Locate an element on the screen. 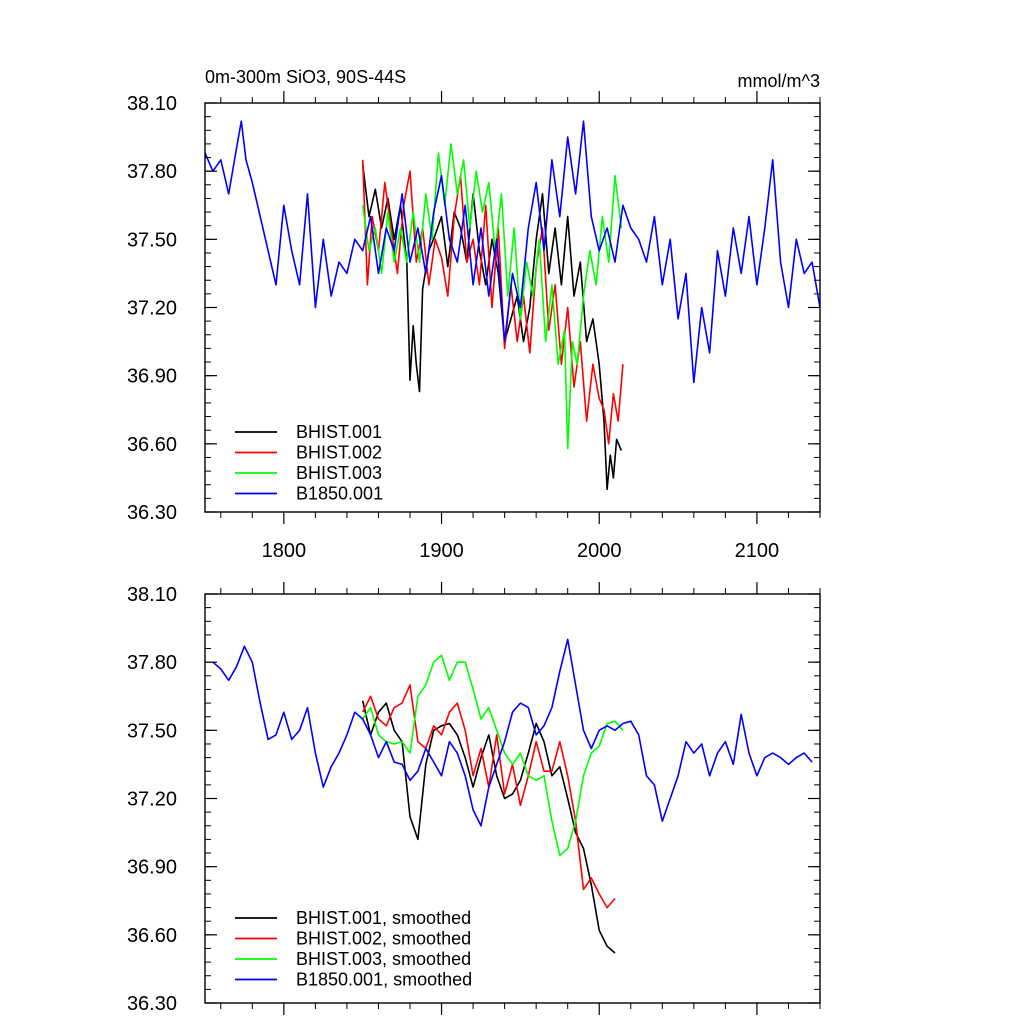 The image size is (1024, 1024). legend-label: BHIST.001, smoothed is located at coordinates (383, 918).